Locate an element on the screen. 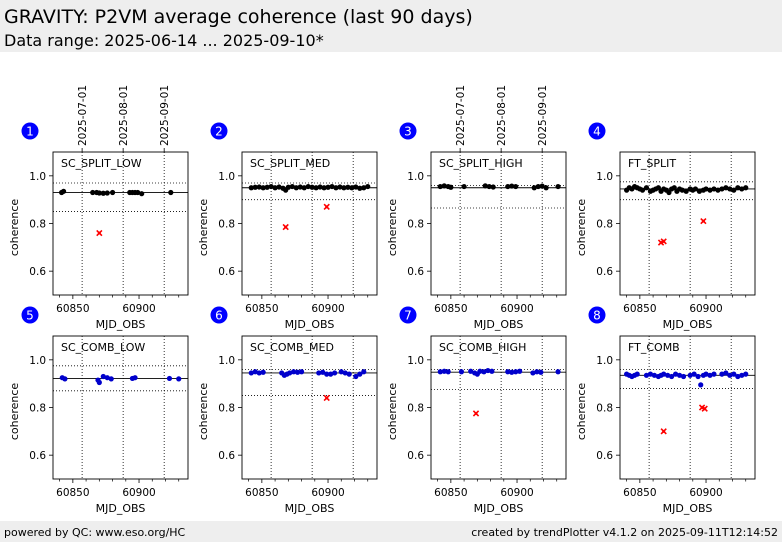 Image resolution: width=782 pixels, height=542 pixels. x-axis-label: MJD_OBS is located at coordinates (121, 508).